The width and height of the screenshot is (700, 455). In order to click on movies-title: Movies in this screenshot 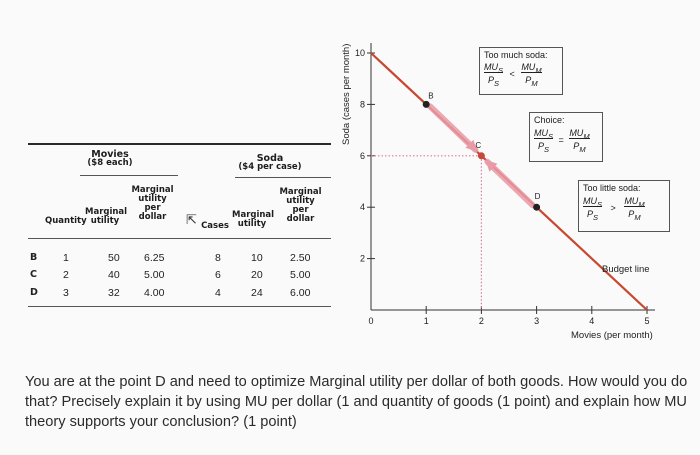, I will do `click(110, 154)`.